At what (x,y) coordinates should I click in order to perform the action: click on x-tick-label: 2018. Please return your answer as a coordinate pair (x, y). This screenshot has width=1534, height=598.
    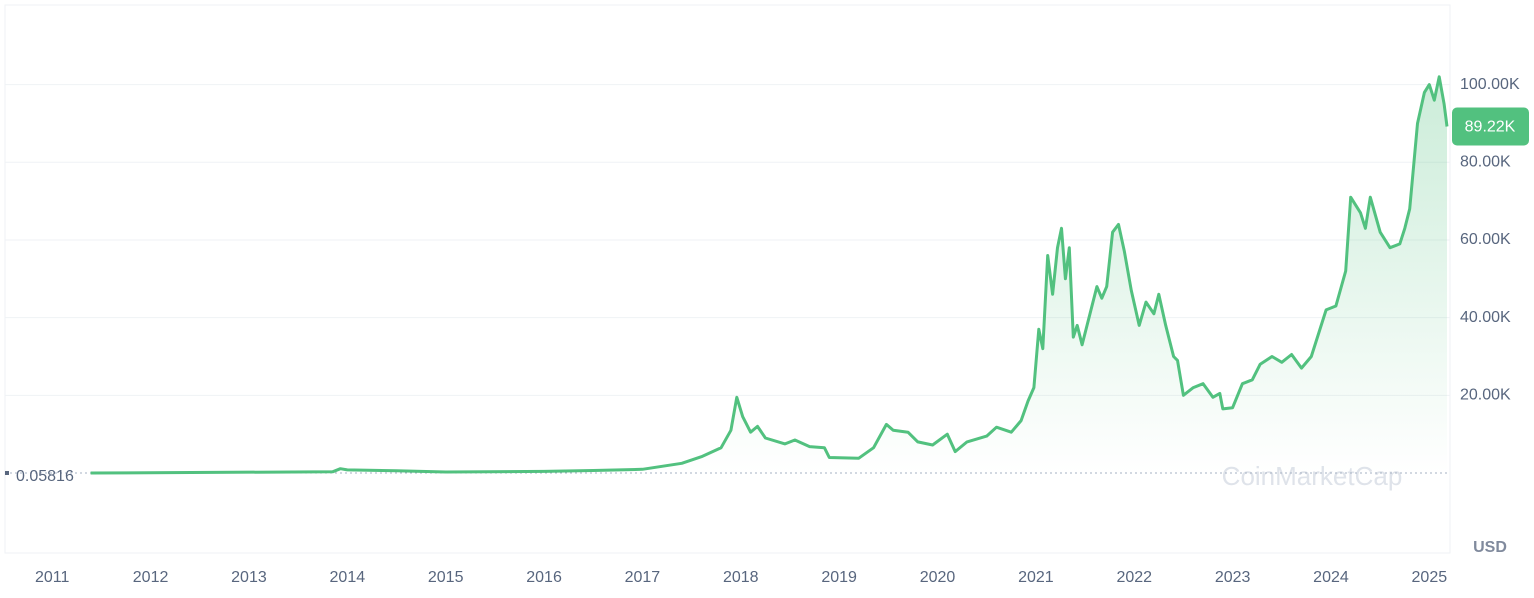
    Looking at the image, I should click on (741, 577).